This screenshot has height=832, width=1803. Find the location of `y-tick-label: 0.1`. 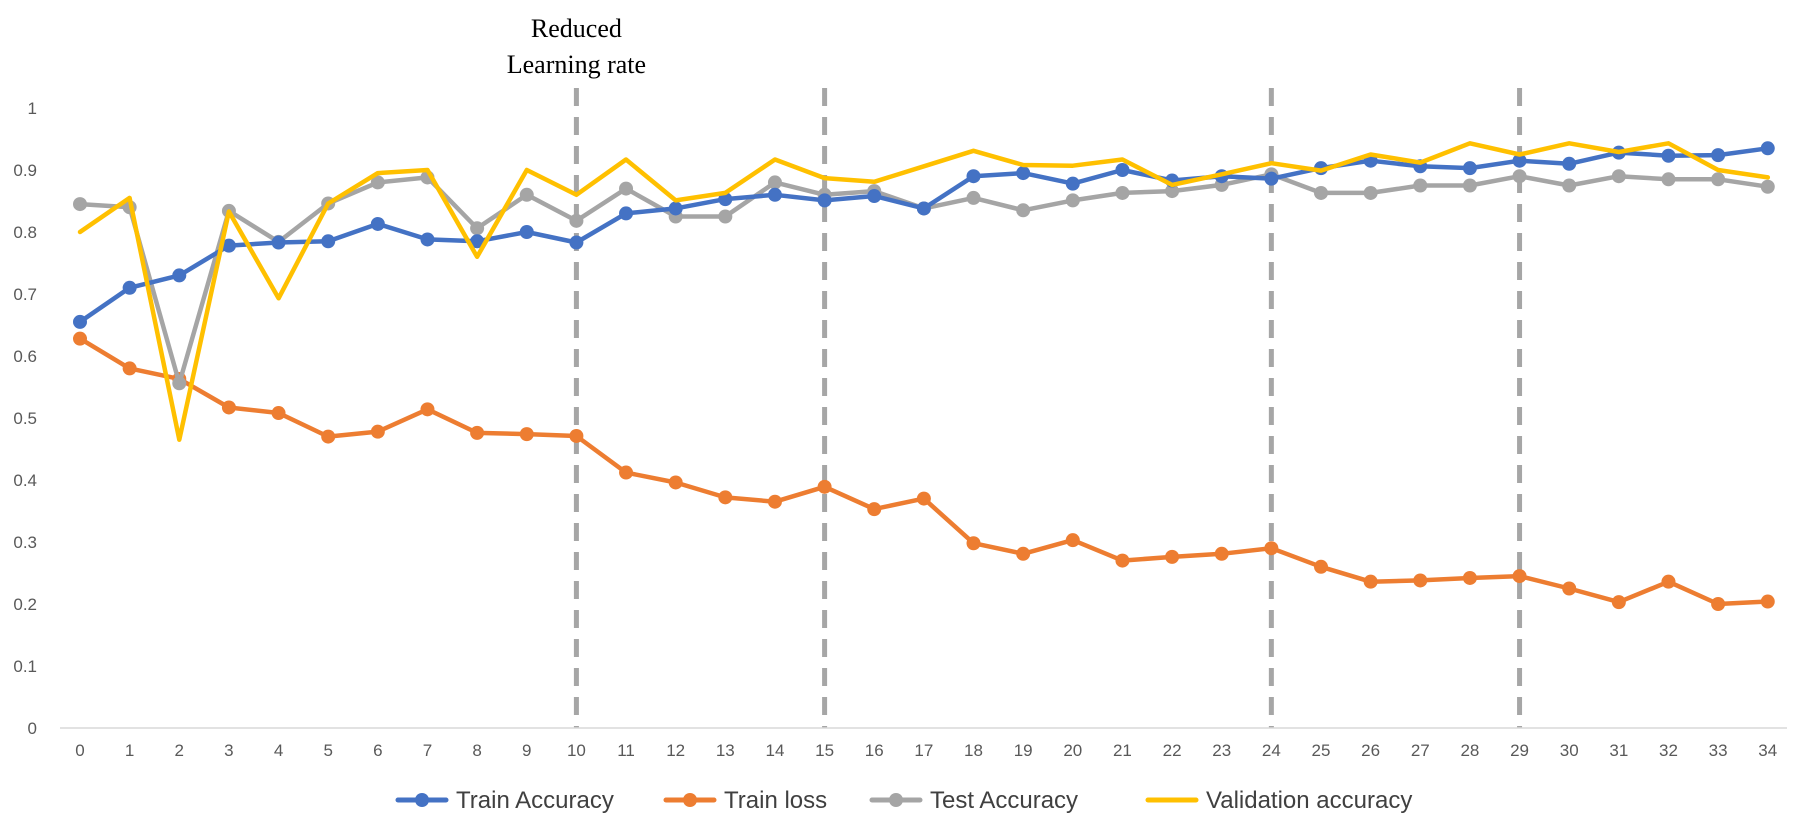

y-tick-label: 0.1 is located at coordinates (25, 666).